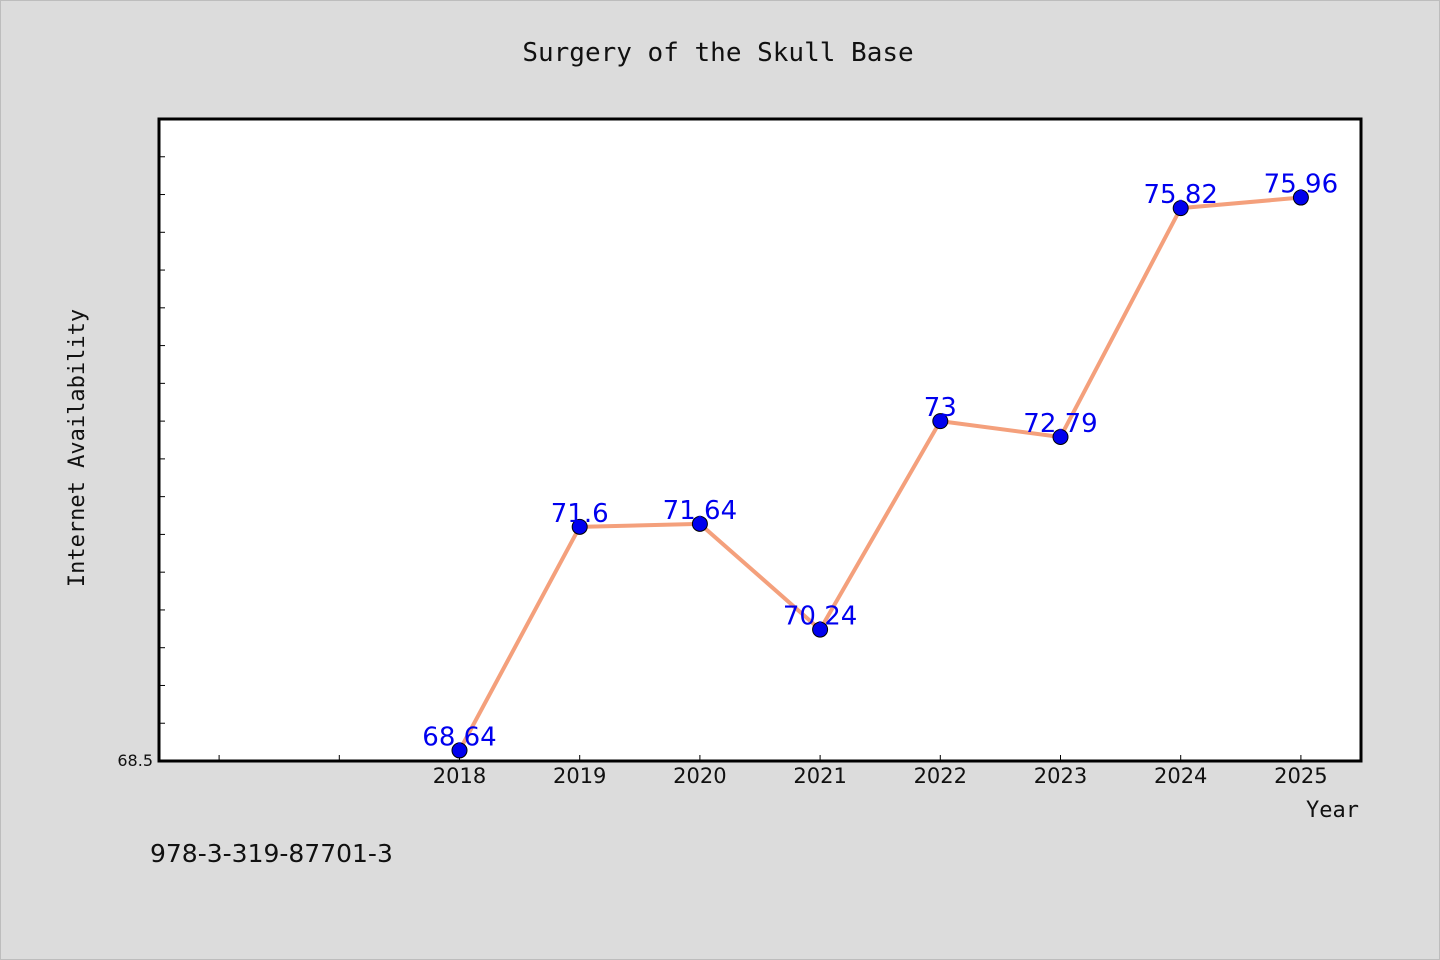 The image size is (1440, 960). I want to click on y-axis-tick-labels: 68.5, so click(135, 760).